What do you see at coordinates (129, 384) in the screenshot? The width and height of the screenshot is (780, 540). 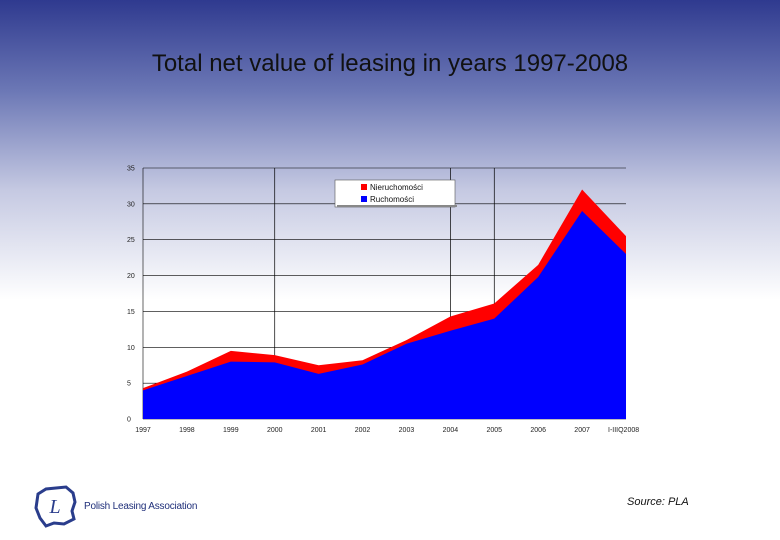 I see `y-tick-label: 5` at bounding box center [129, 384].